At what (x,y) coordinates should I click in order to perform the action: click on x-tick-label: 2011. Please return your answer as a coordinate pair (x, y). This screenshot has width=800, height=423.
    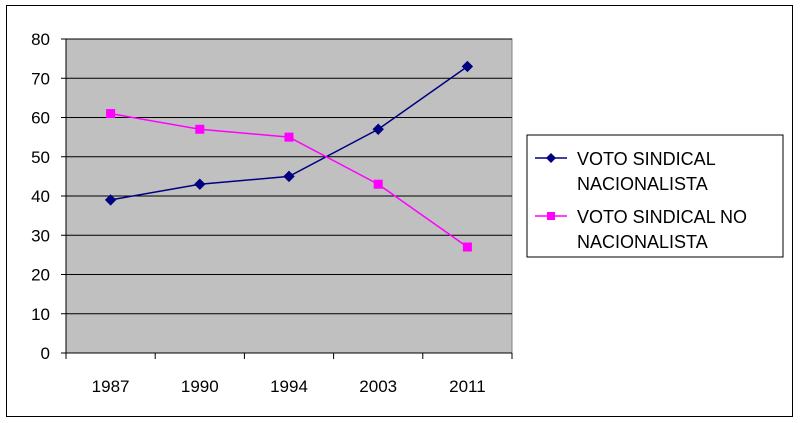
    Looking at the image, I should click on (467, 386).